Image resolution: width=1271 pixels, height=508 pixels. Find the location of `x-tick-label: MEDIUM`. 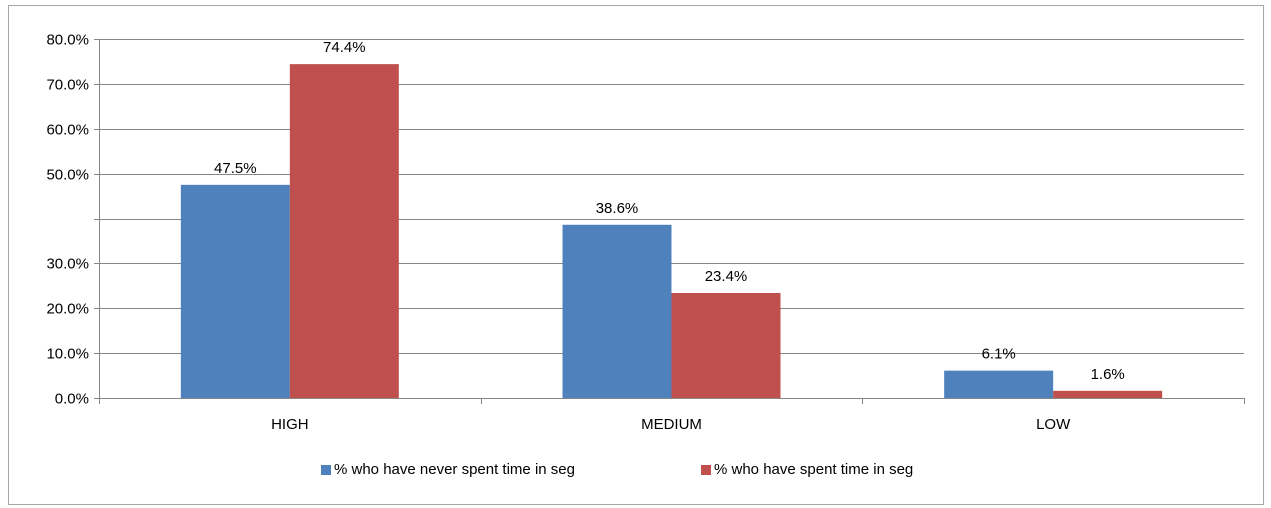

x-tick-label: MEDIUM is located at coordinates (671, 424).